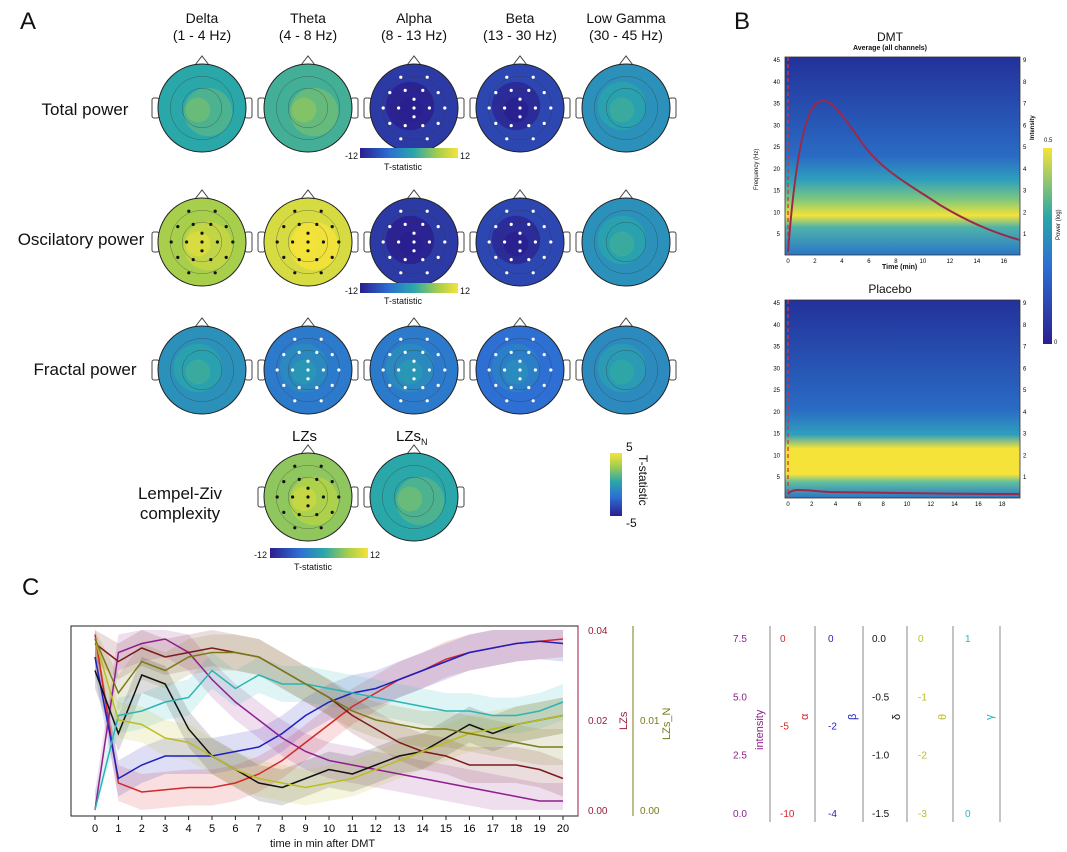 The image size is (1067, 852). I want to click on time-tick: 16, so click(1003, 262).